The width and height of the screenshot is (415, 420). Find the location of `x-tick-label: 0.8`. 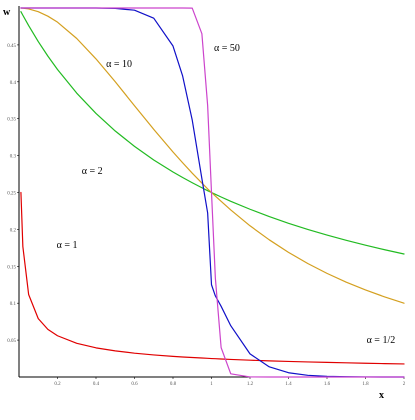

x-tick-label: 0.8 is located at coordinates (173, 384).